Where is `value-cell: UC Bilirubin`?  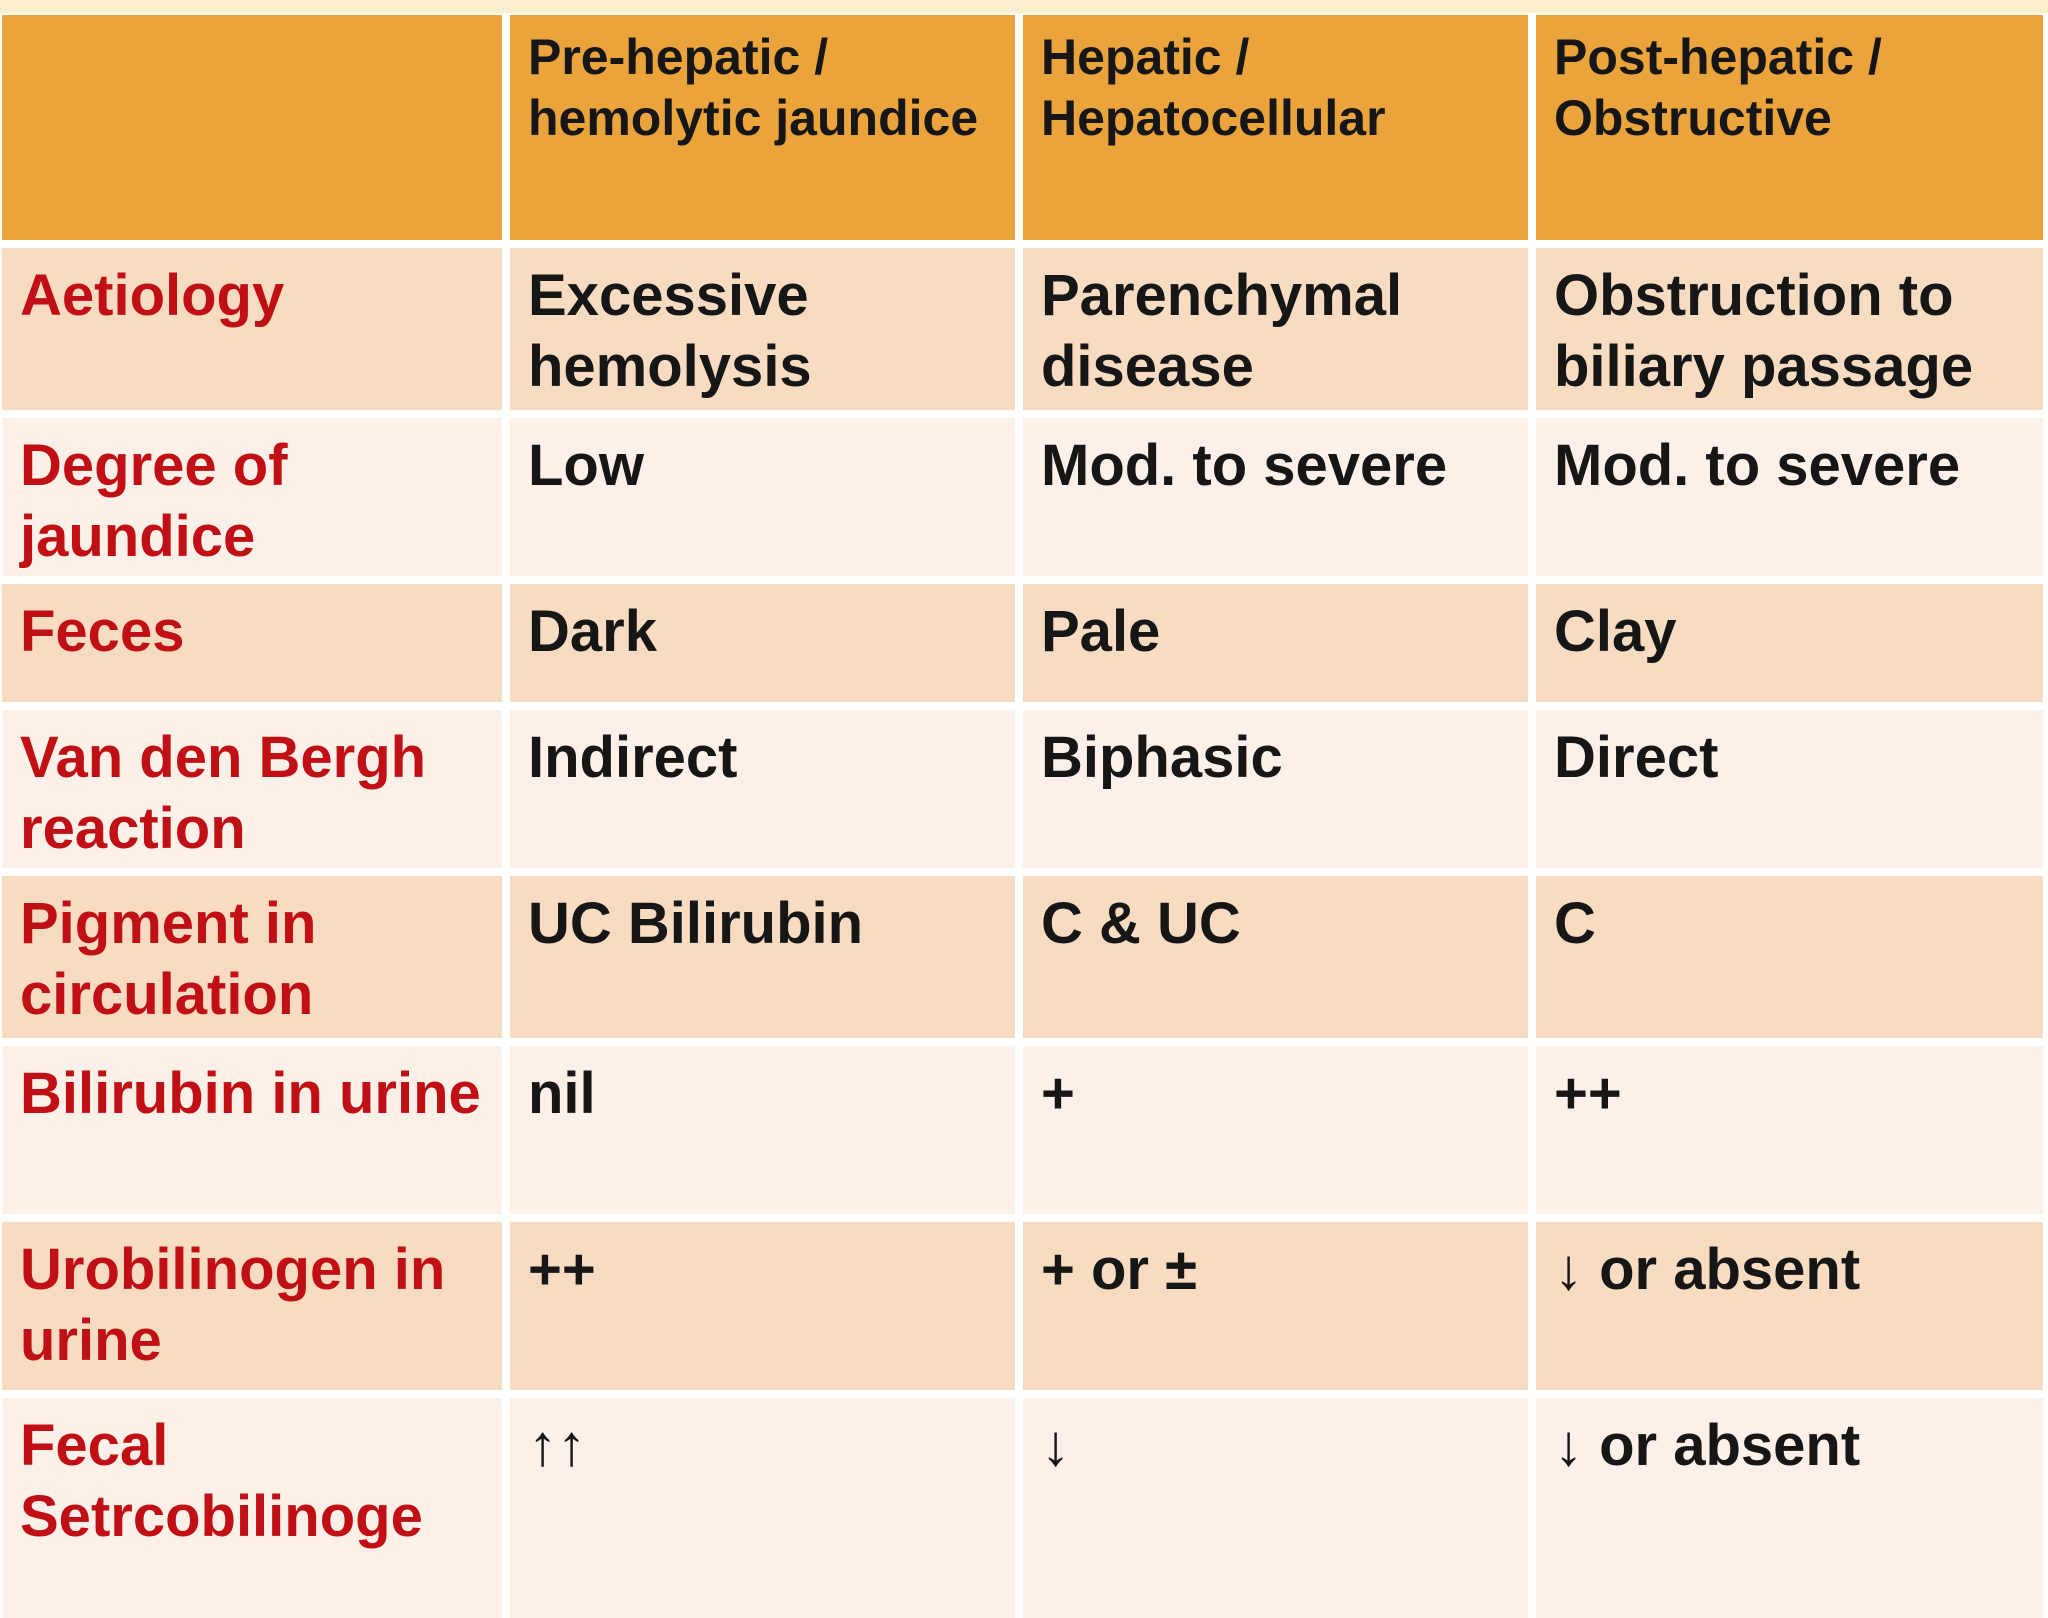
value-cell: UC Bilirubin is located at coordinates (762, 957).